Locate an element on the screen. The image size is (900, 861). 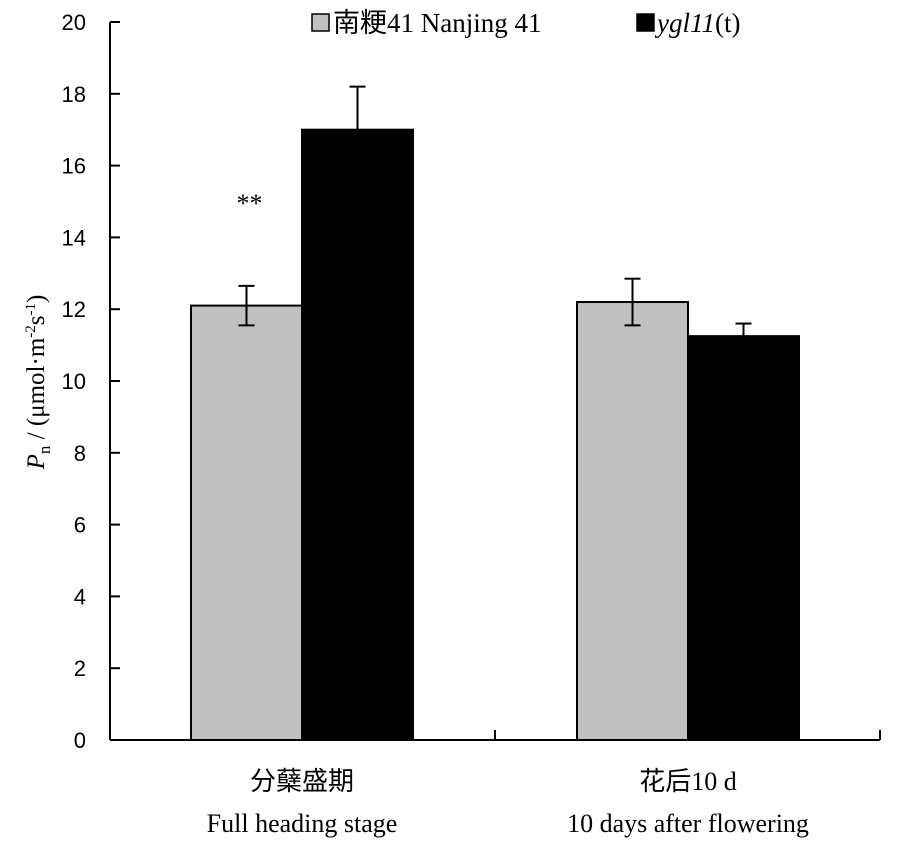
significance-marker-0: ** is located at coordinates (250, 203).